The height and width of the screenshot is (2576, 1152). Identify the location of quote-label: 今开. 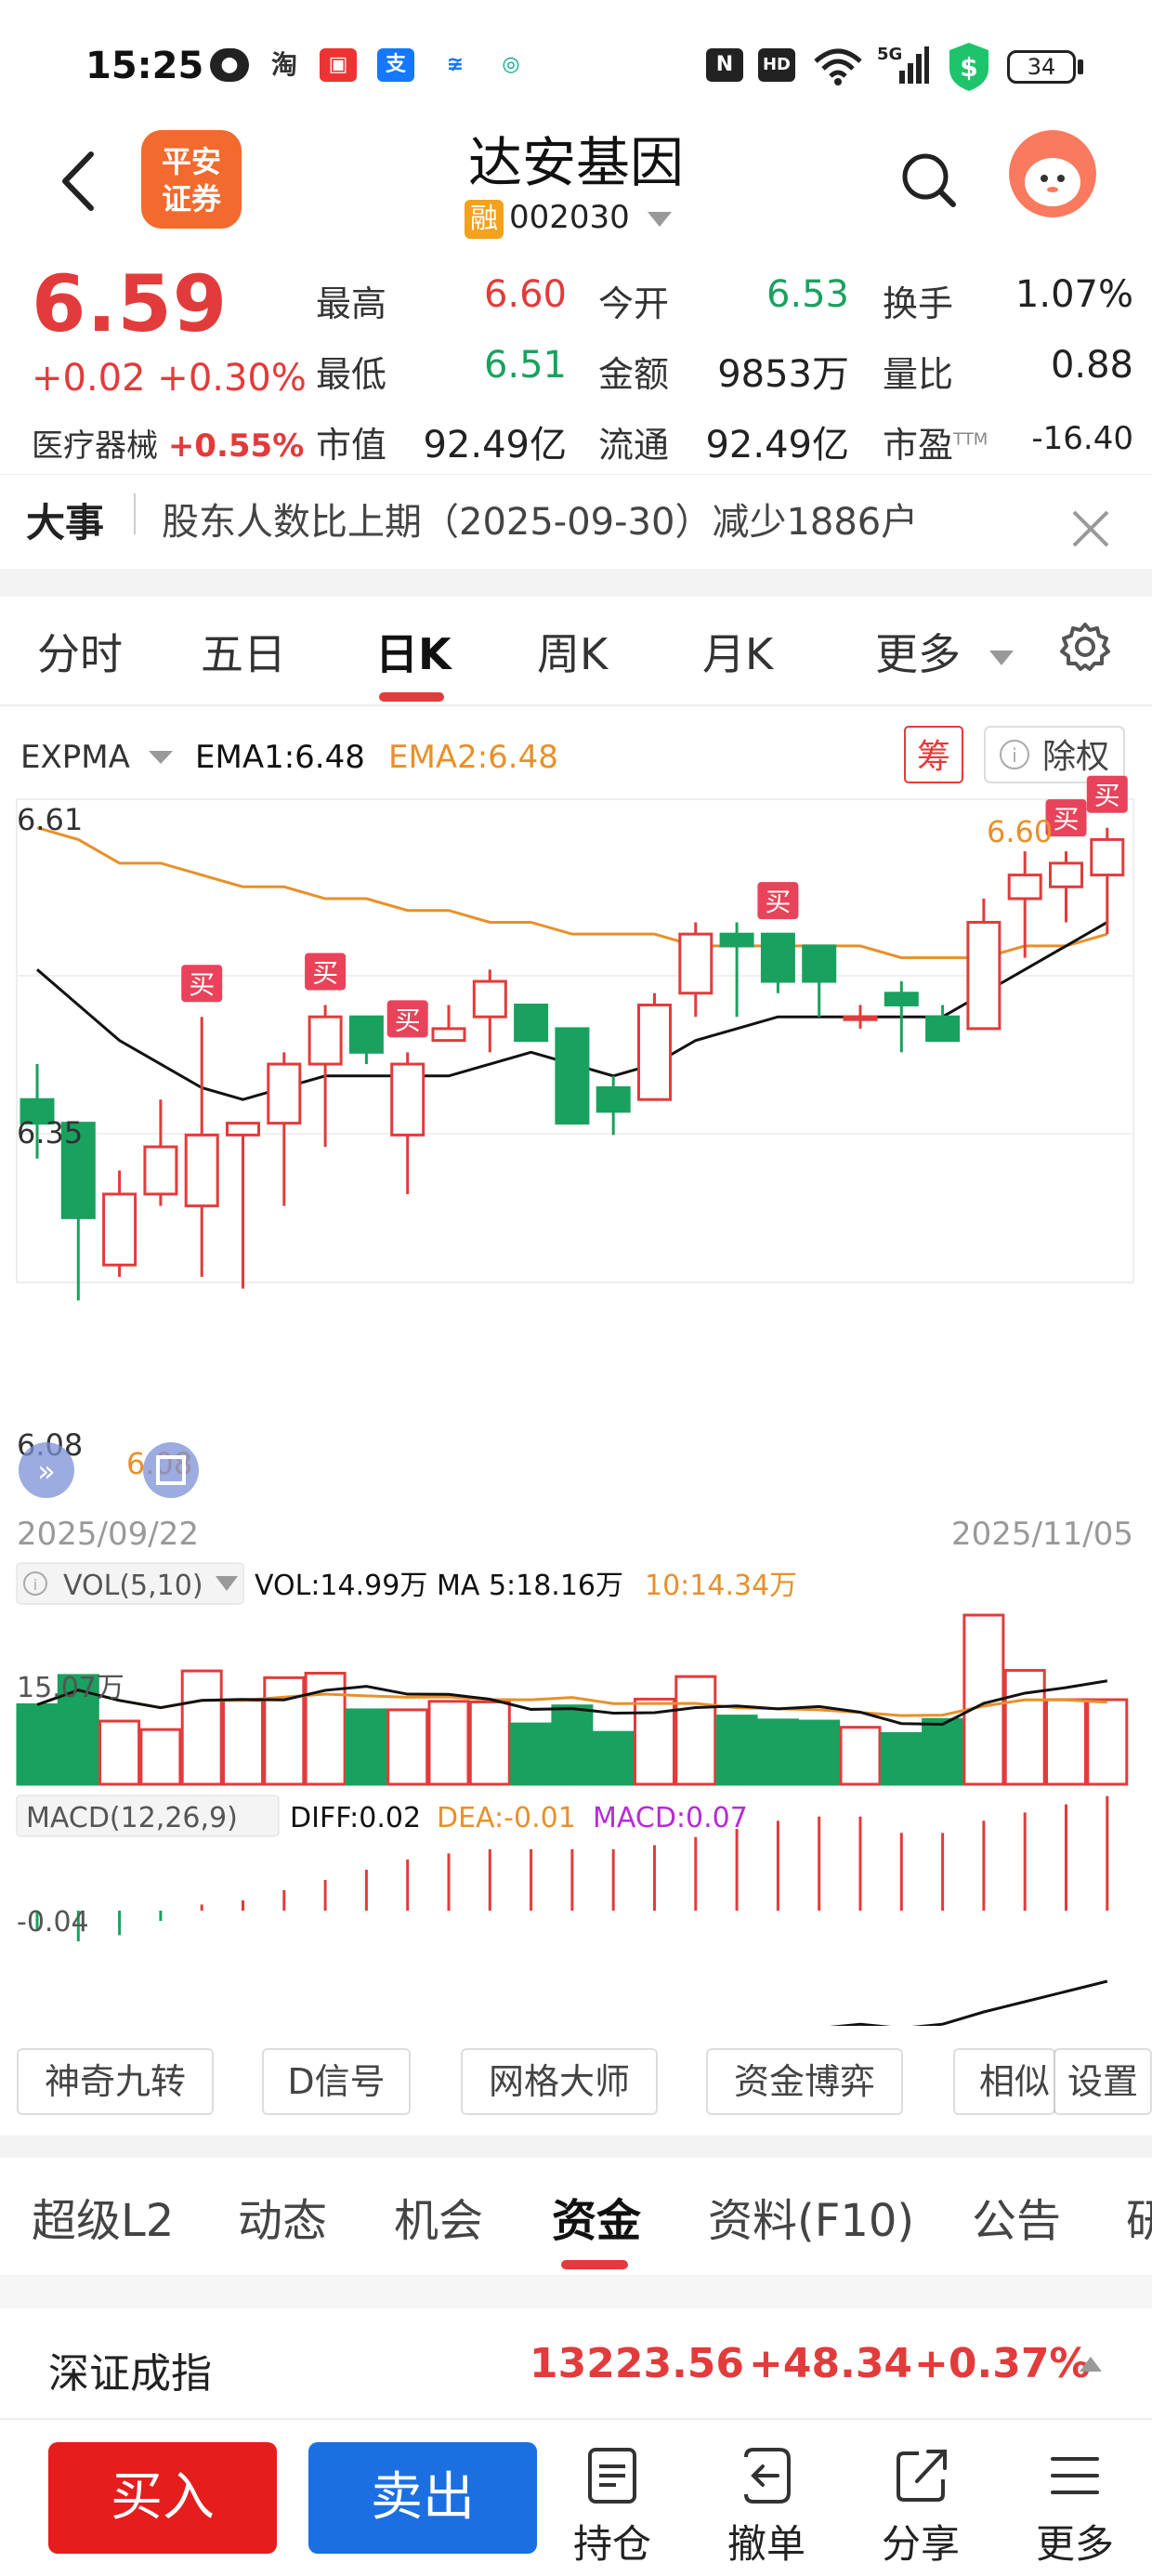
(634, 303).